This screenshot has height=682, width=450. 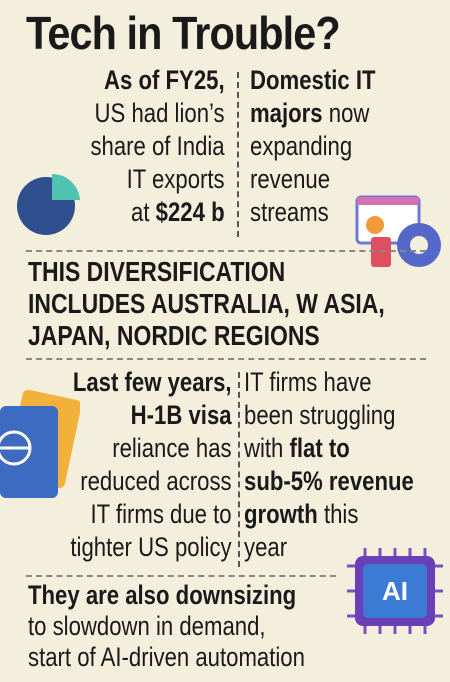 What do you see at coordinates (320, 415) in the screenshot?
I see `text-run: been struggling` at bounding box center [320, 415].